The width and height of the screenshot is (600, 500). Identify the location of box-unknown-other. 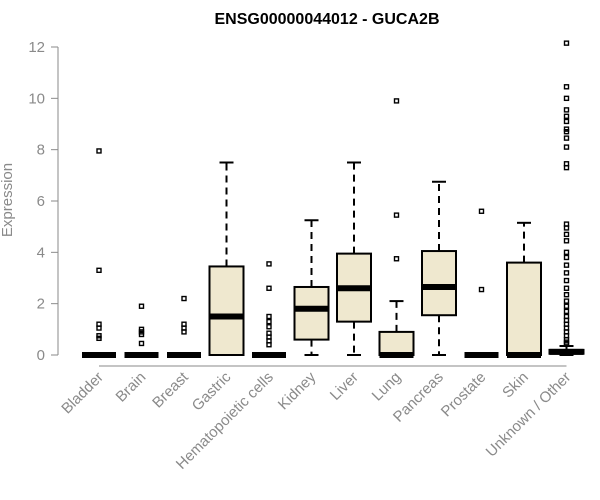
(566, 198).